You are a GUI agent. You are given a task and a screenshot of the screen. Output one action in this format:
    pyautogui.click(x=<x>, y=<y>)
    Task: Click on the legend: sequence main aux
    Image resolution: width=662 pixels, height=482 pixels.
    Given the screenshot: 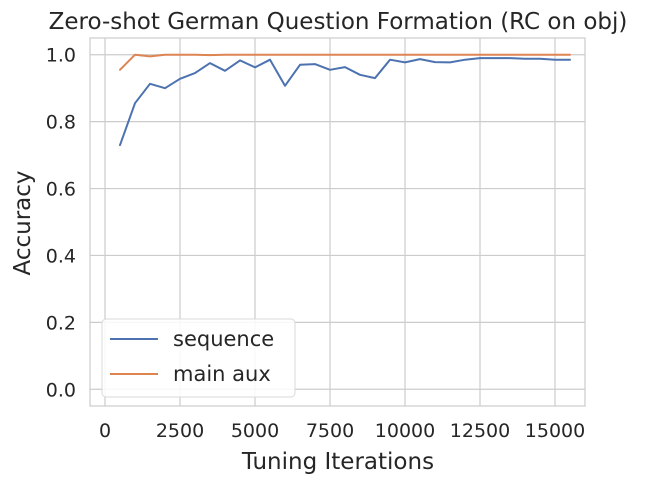 What is the action you would take?
    pyautogui.click(x=198, y=358)
    